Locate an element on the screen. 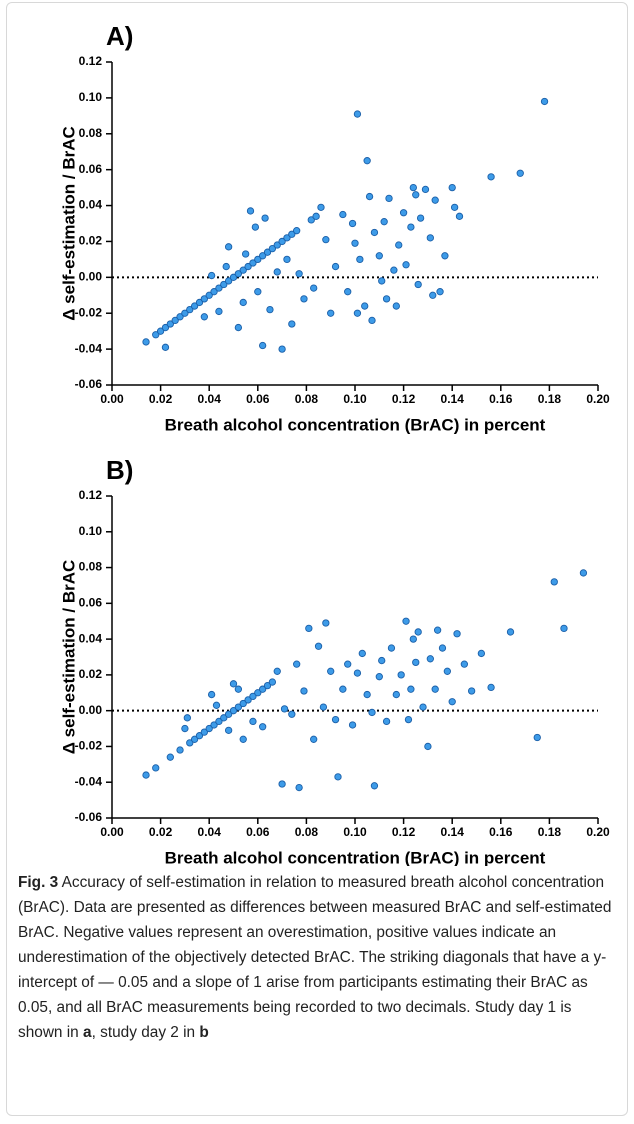  panel-title: B) is located at coordinates (119, 470).